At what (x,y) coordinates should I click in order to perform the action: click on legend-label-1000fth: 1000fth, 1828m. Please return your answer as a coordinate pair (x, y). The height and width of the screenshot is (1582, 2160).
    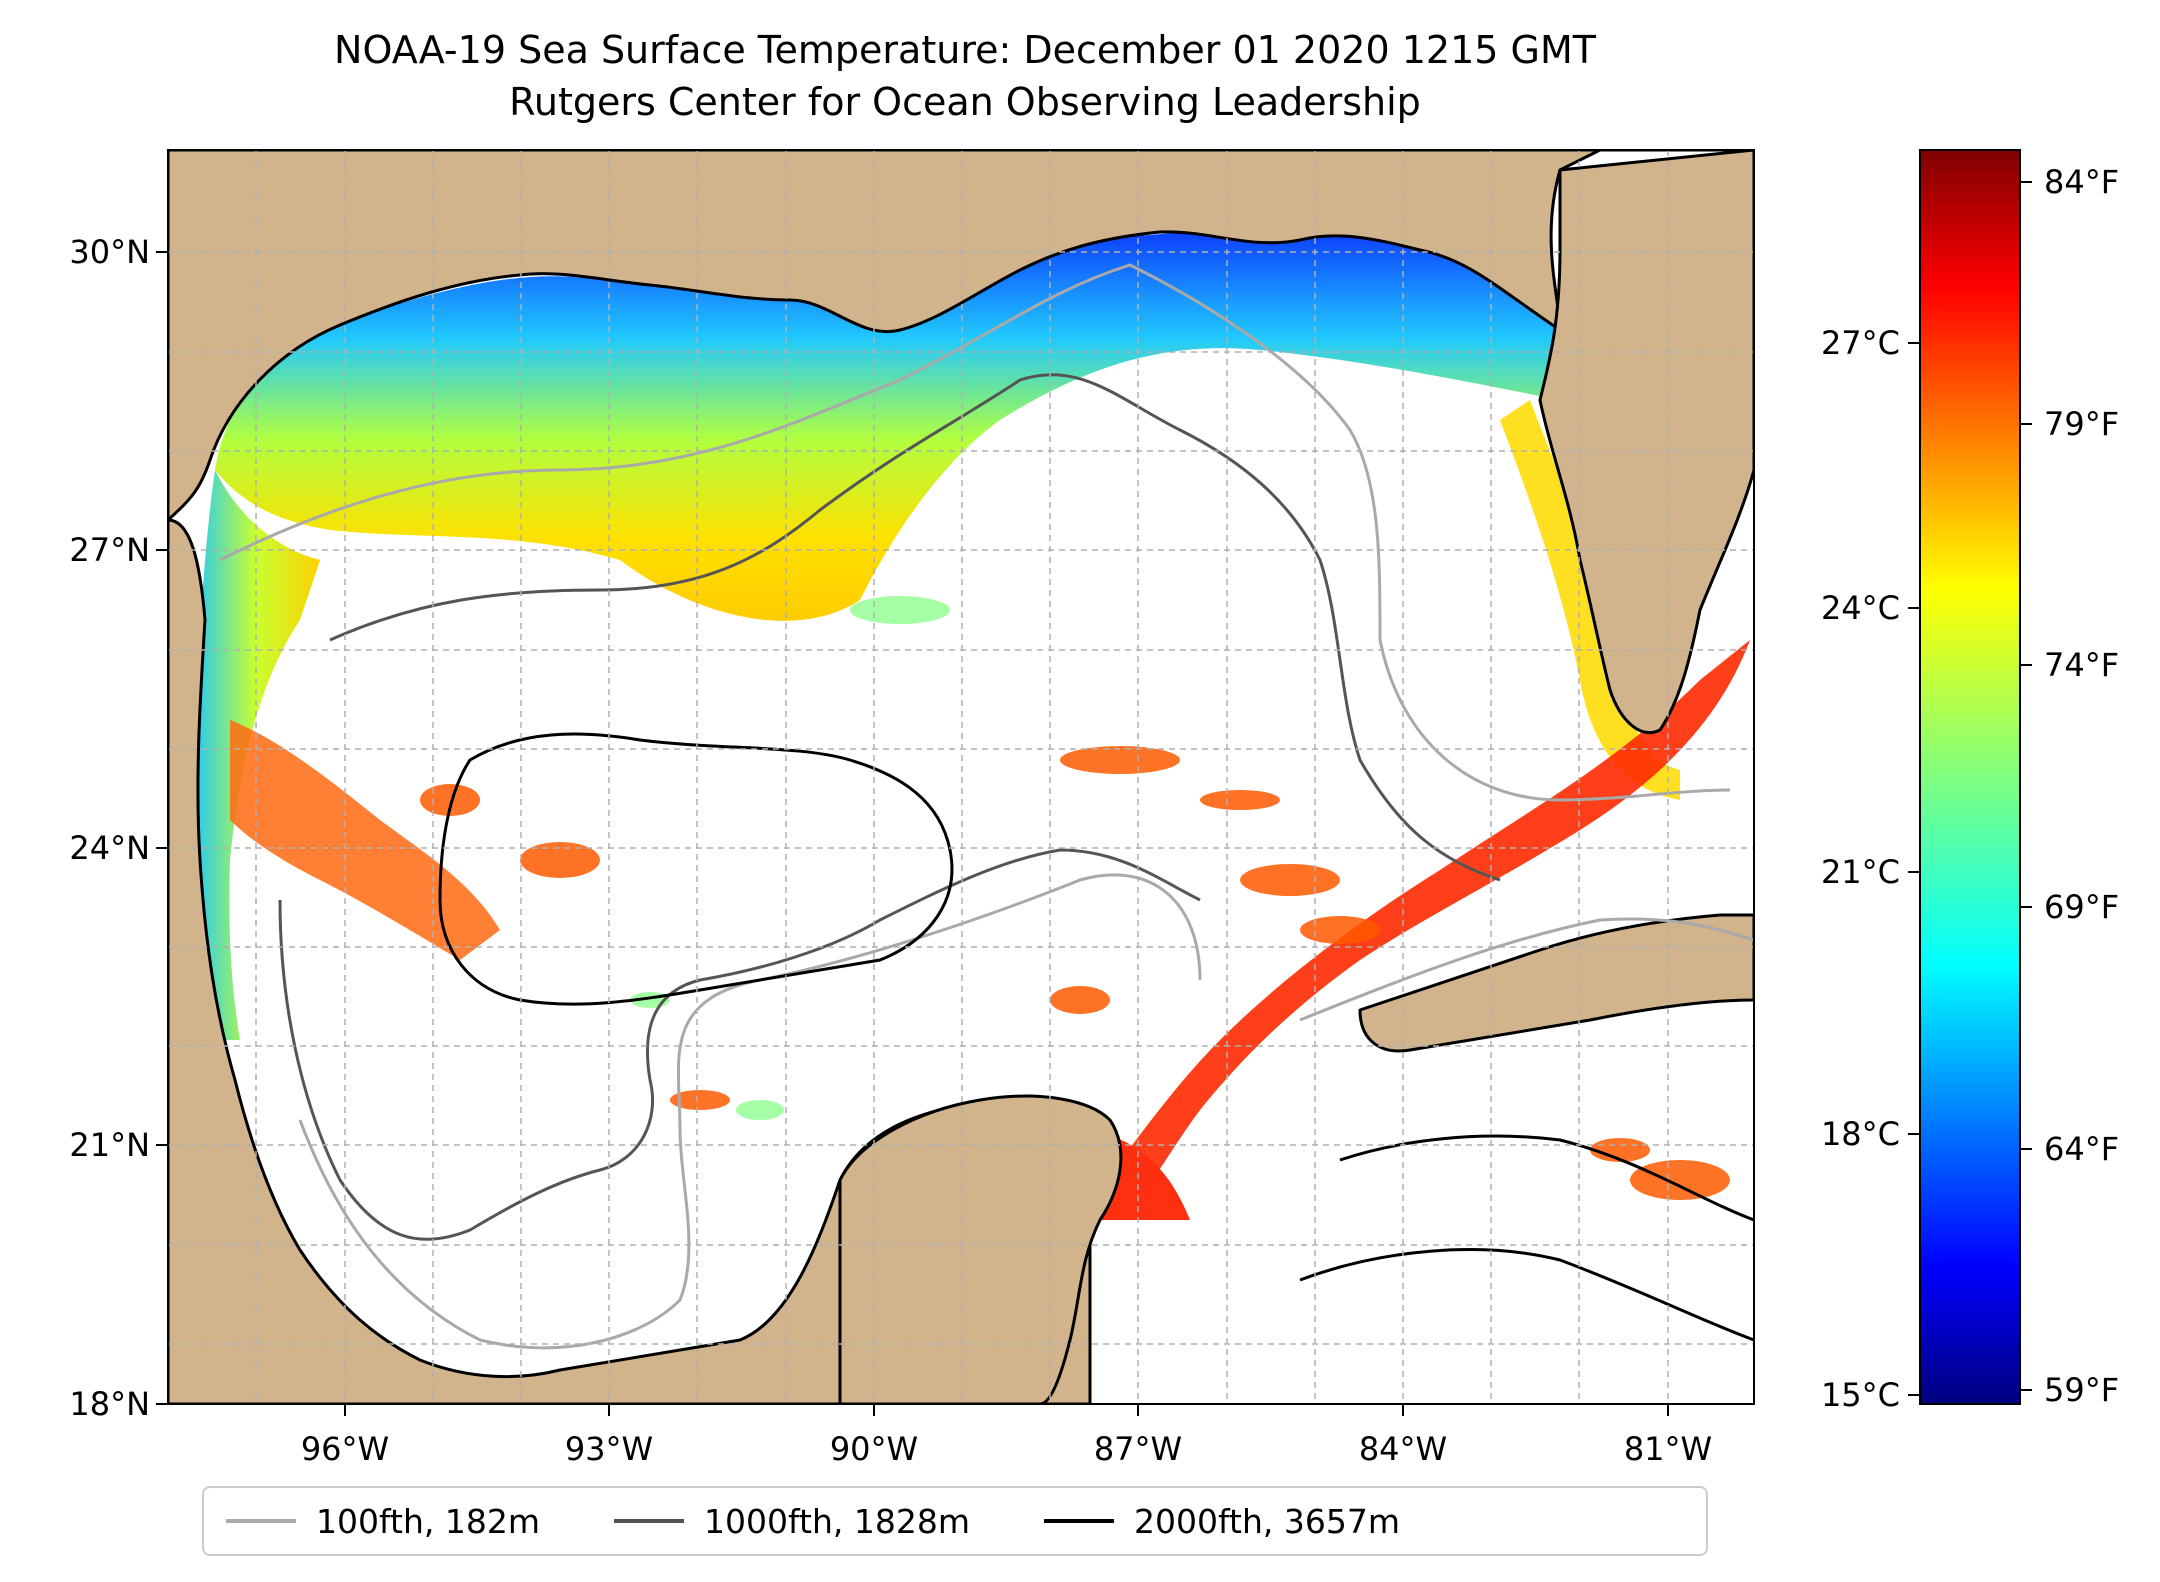
    Looking at the image, I should click on (837, 1521).